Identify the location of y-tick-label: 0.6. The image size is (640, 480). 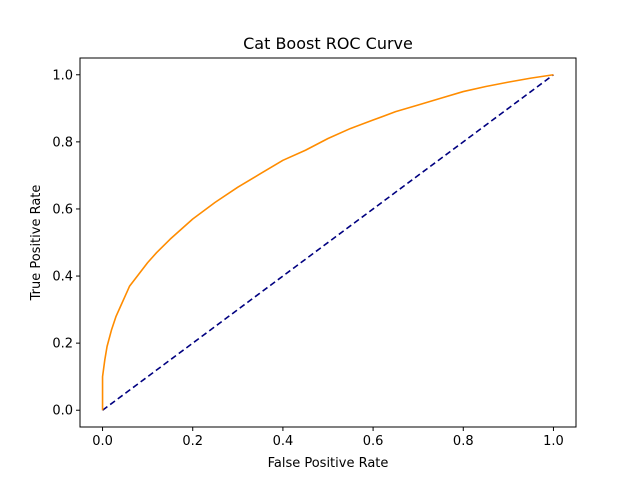
(62, 209).